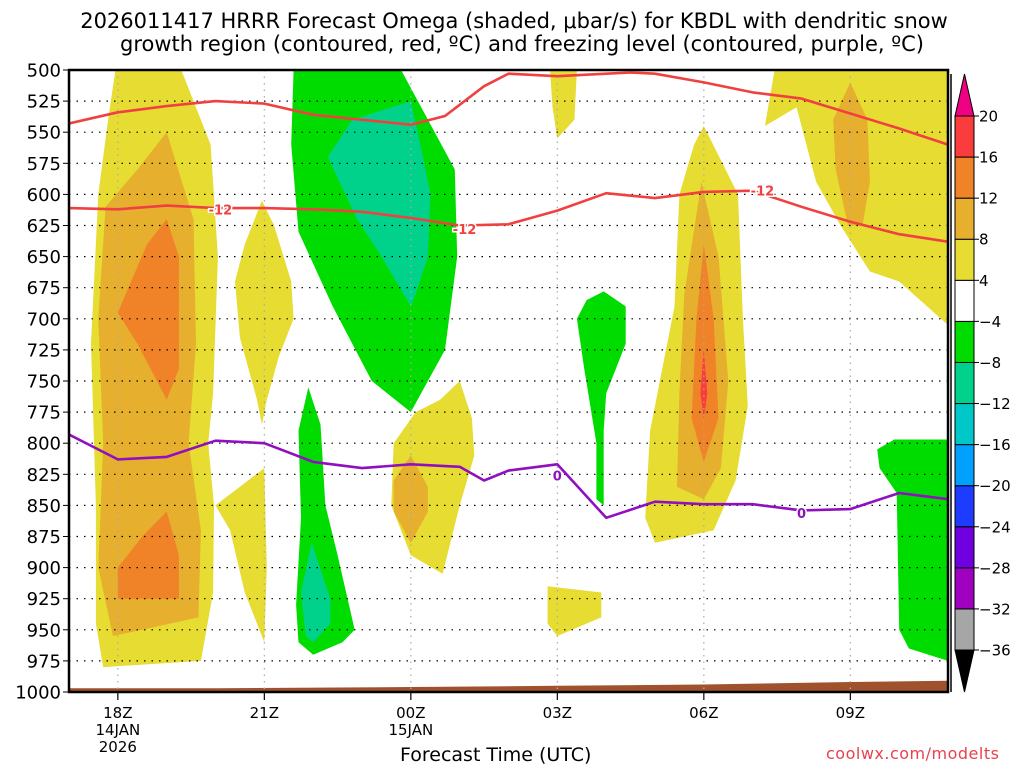 Image resolution: width=1024 pixels, height=768 pixels. What do you see at coordinates (44, 475) in the screenshot?
I see `y-tick-label: 825` at bounding box center [44, 475].